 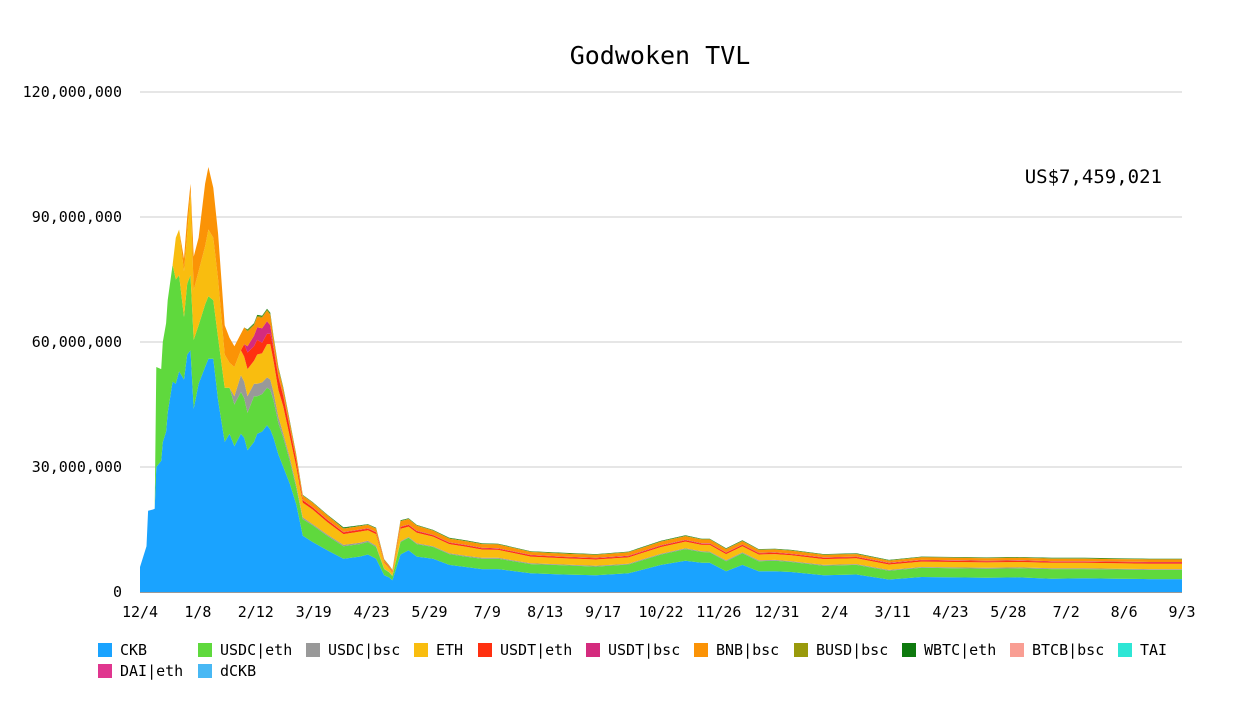 What do you see at coordinates (77, 217) in the screenshot?
I see `y-tick-label: 90,000,000` at bounding box center [77, 217].